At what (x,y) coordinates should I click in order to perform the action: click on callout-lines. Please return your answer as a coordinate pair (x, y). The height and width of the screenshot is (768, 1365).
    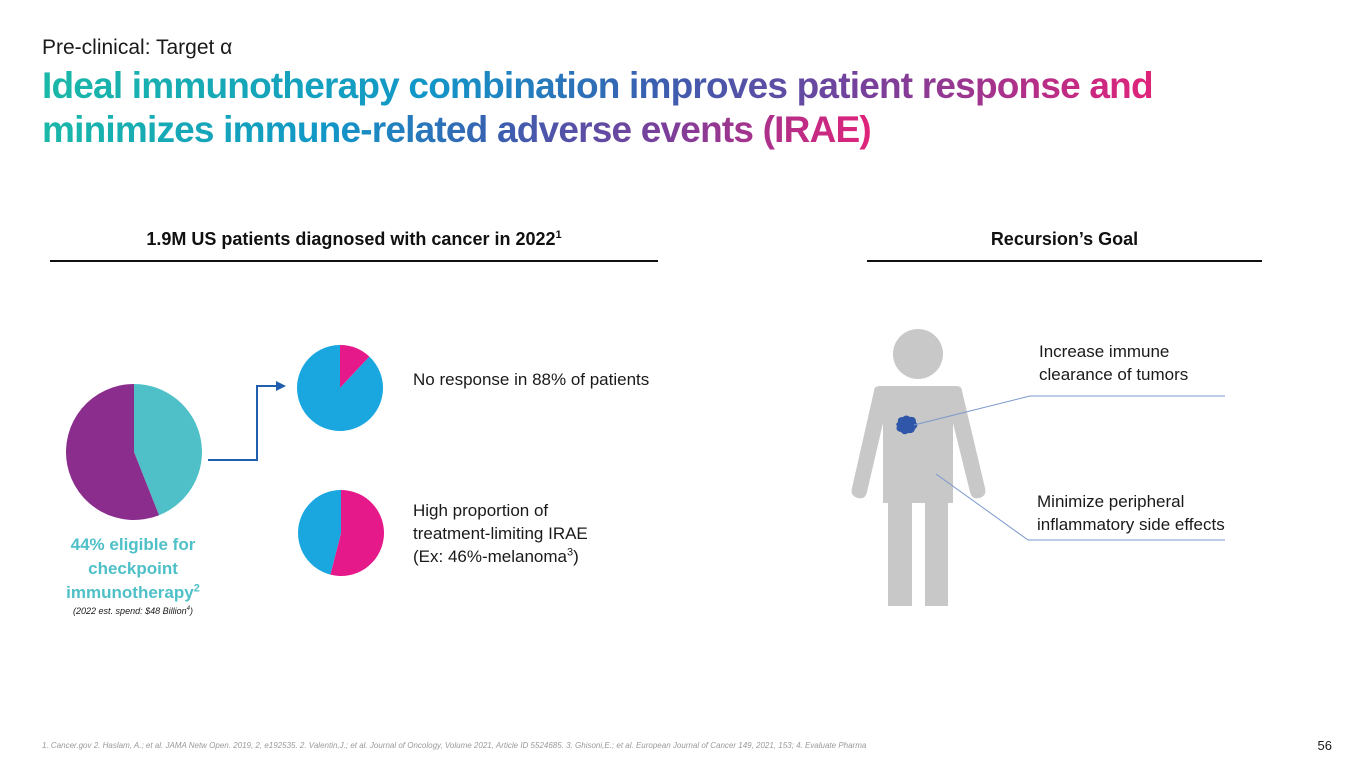
    Looking at the image, I should click on (1069, 468).